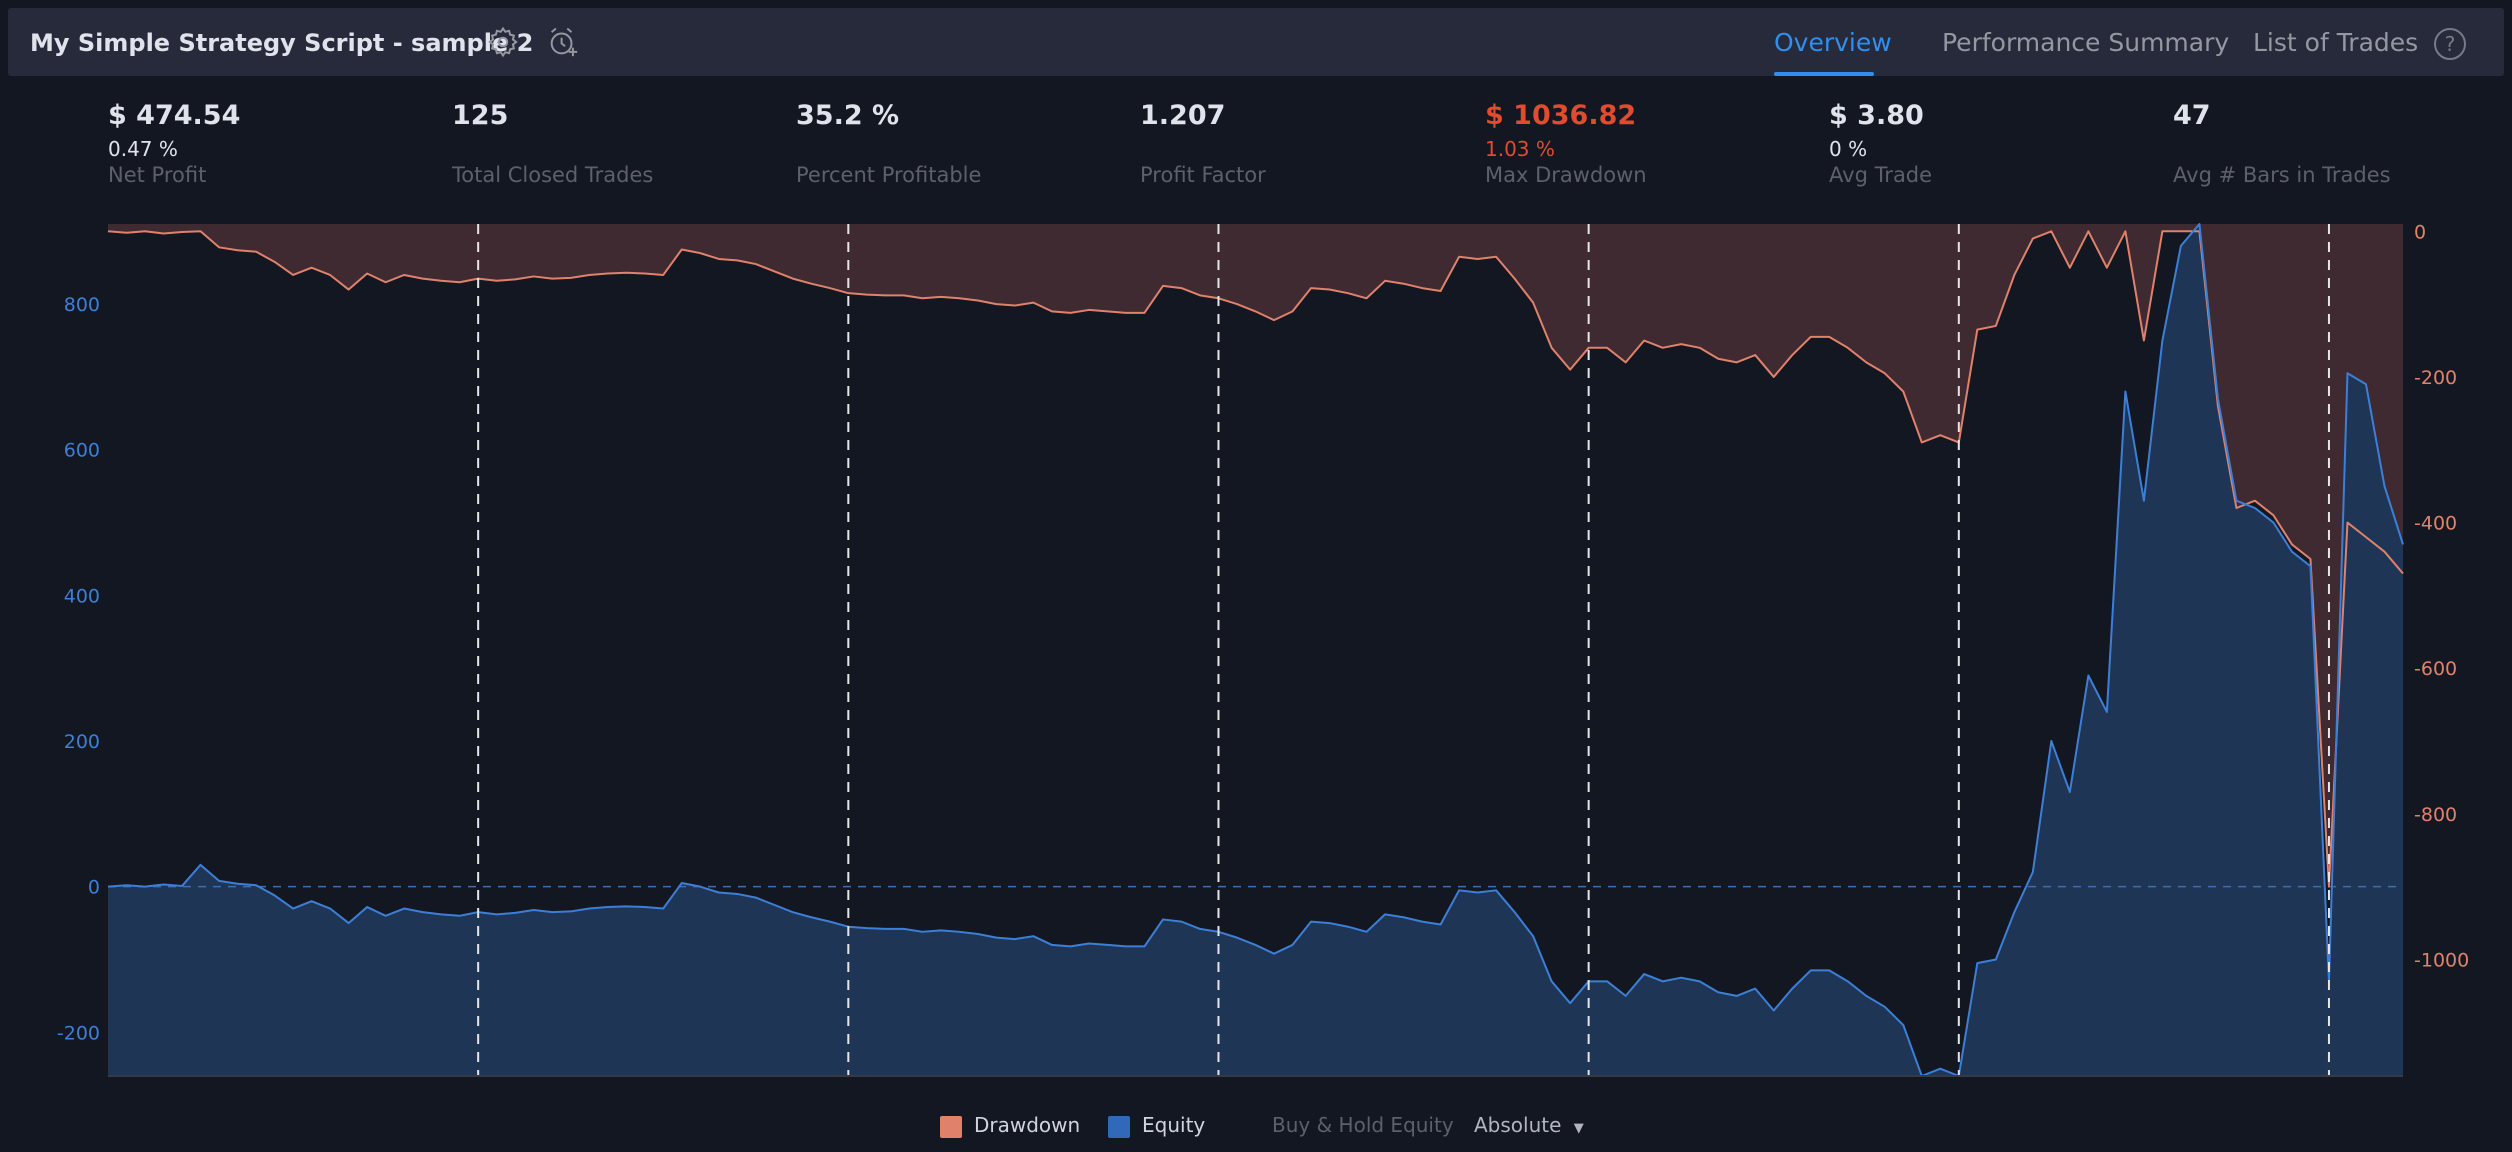 This screenshot has height=1152, width=2512. Describe the element at coordinates (563, 42) in the screenshot. I see `alarm-clock-plus-icon` at that location.